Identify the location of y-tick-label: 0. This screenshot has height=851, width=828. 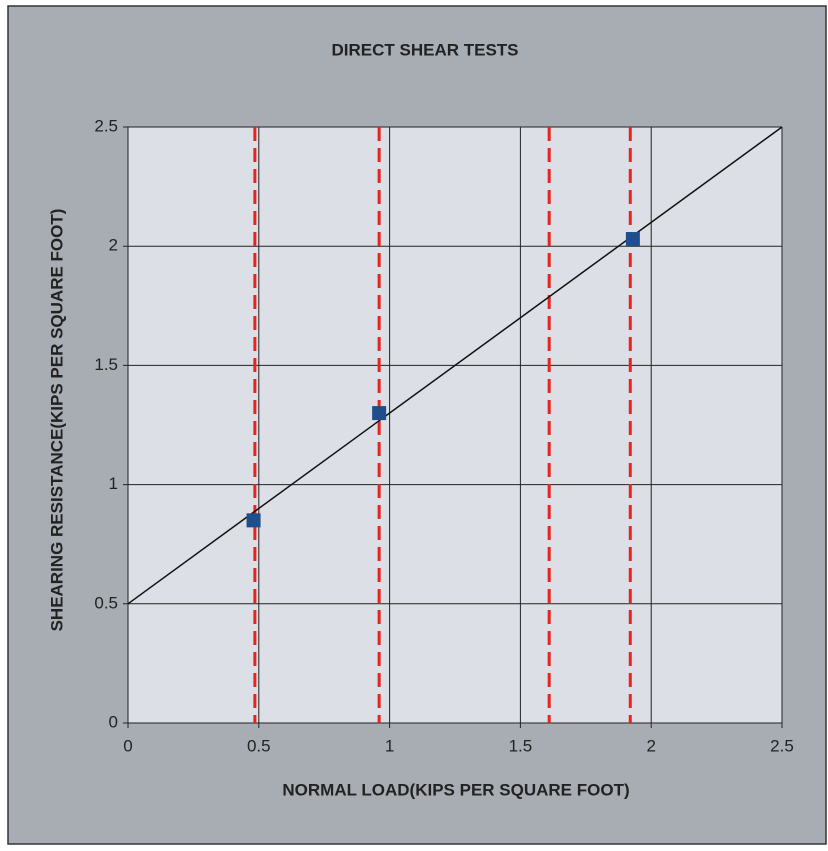
(113, 721).